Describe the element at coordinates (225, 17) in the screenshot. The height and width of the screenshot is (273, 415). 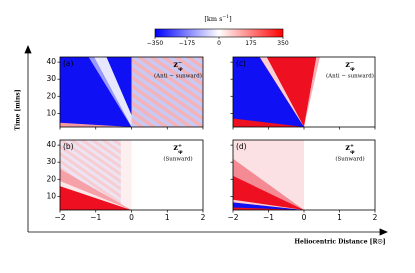
I see `colorbar-label-sup: −1` at that location.